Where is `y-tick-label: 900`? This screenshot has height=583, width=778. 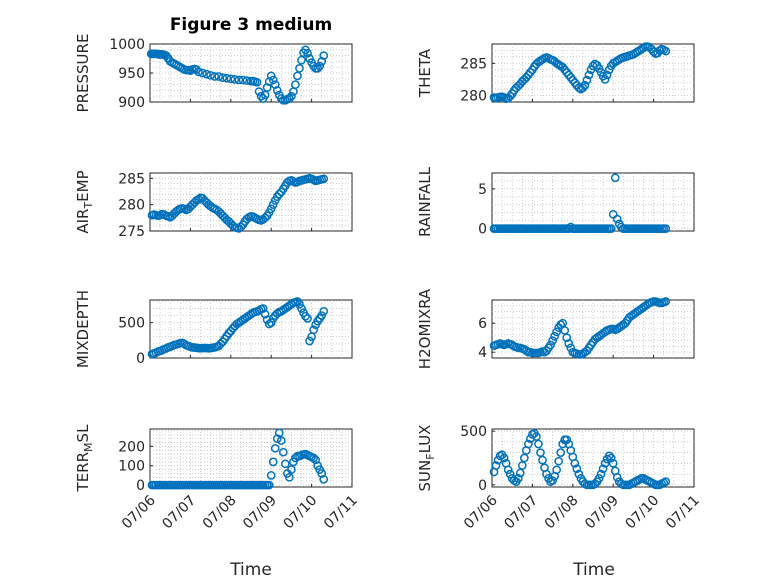 y-tick-label: 900 is located at coordinates (131, 103).